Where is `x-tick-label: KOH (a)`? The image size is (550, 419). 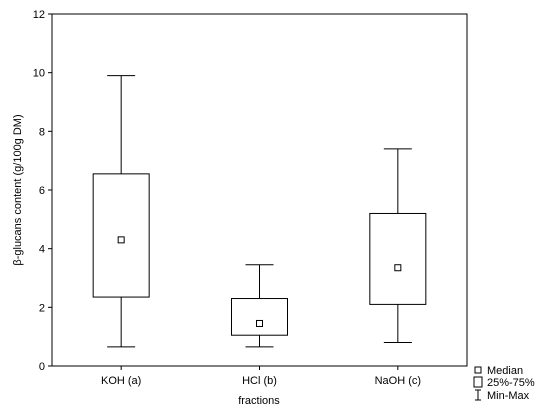
x-tick-label: KOH (a) is located at coordinates (121, 381).